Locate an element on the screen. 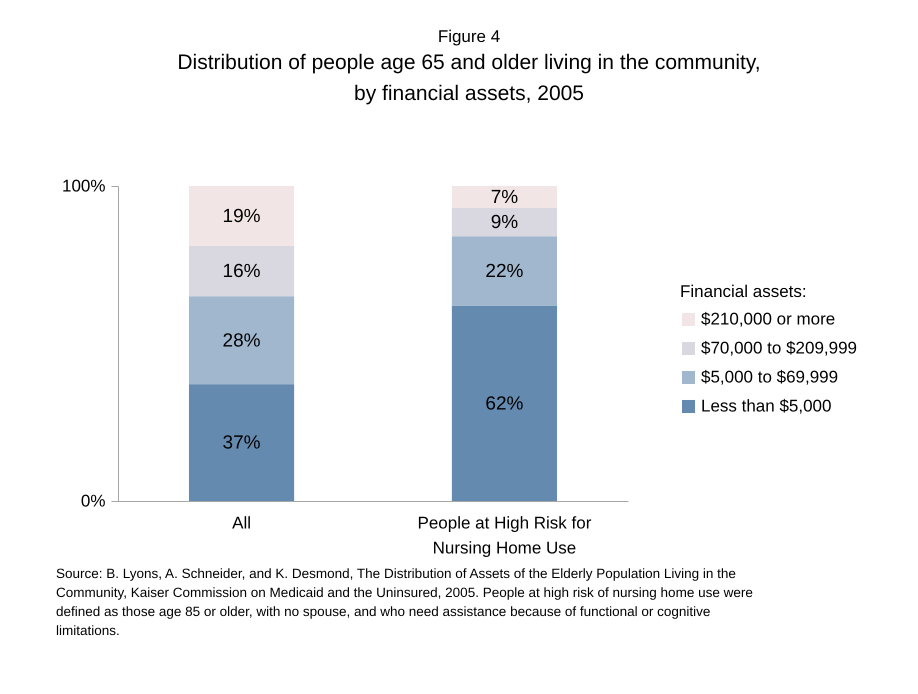 Image resolution: width=918 pixels, height=694 pixels. data-label: 19% is located at coordinates (241, 216).